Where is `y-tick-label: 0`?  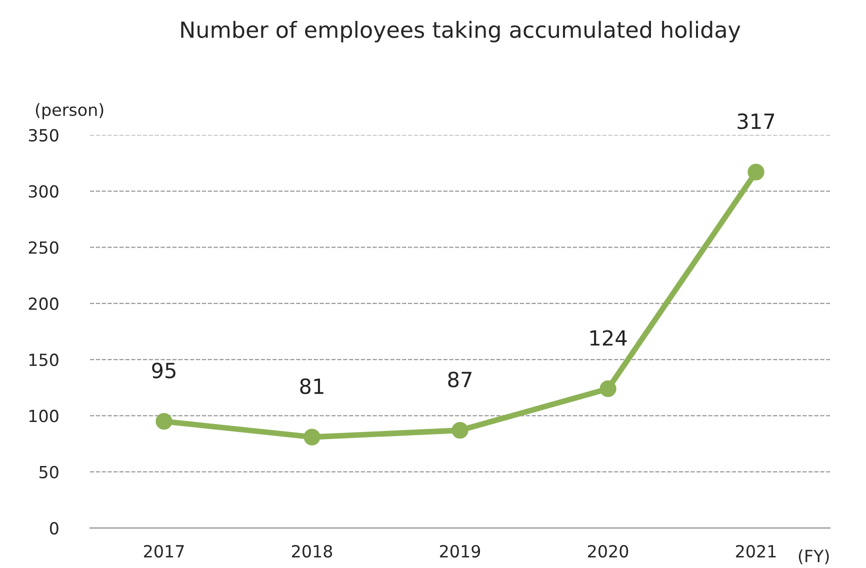
y-tick-label: 0 is located at coordinates (54, 528).